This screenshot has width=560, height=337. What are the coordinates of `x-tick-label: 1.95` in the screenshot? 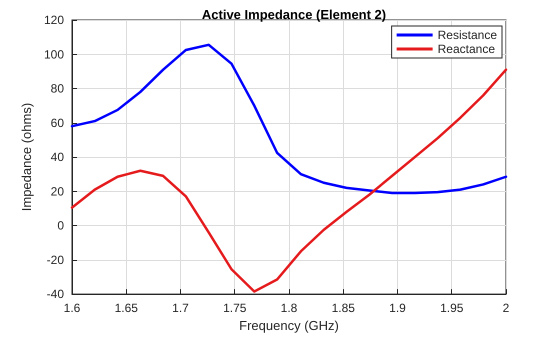 It's located at (452, 308).